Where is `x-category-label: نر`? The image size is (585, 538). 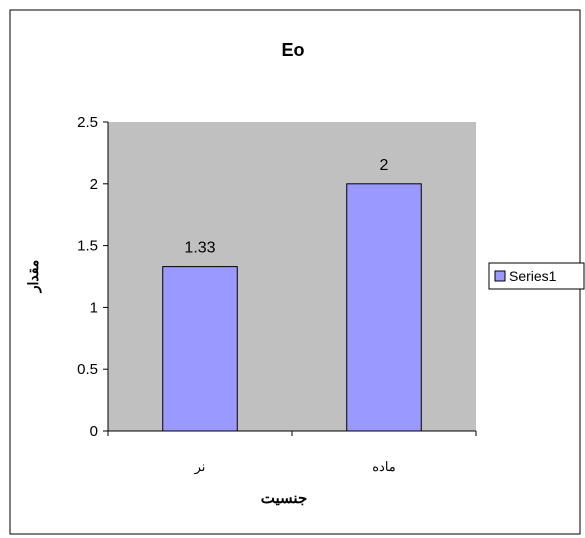 x-category-label: نر is located at coordinates (200, 467).